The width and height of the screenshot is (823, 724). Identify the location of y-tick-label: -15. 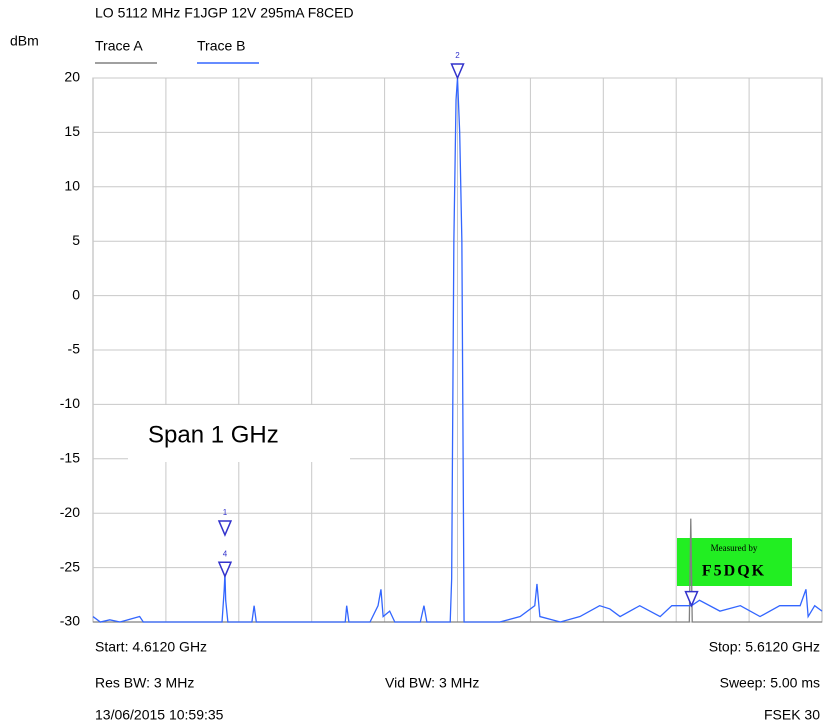
(70, 458).